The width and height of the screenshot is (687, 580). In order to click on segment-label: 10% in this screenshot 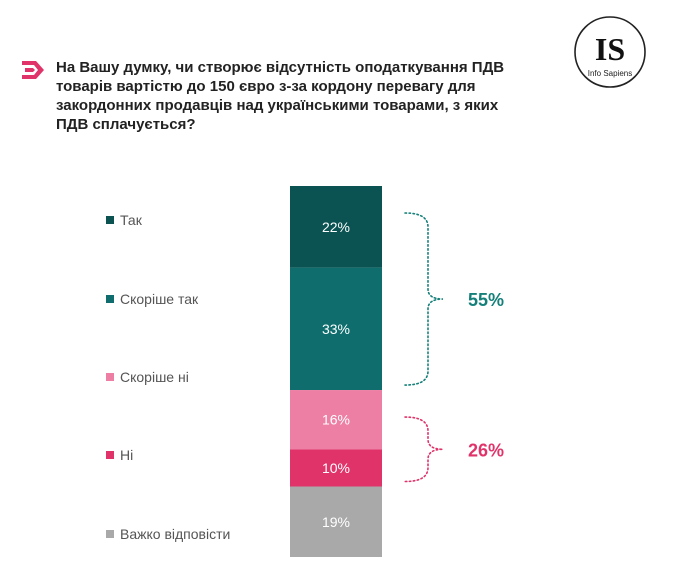, I will do `click(336, 468)`.